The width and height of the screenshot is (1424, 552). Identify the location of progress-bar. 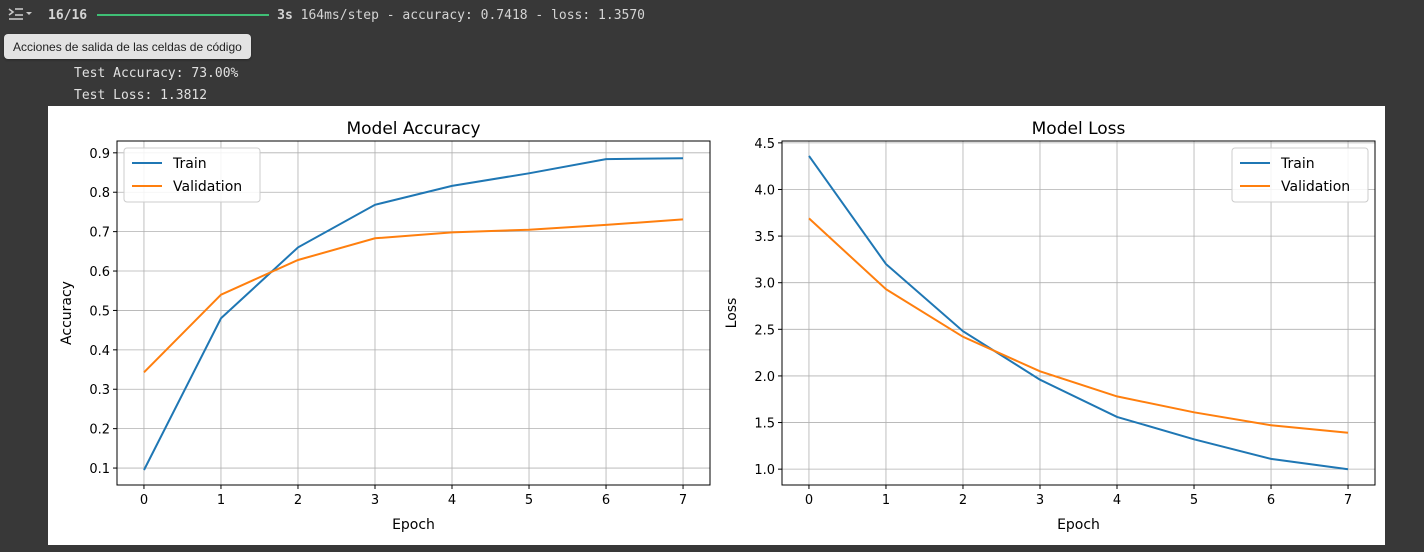
(183, 15).